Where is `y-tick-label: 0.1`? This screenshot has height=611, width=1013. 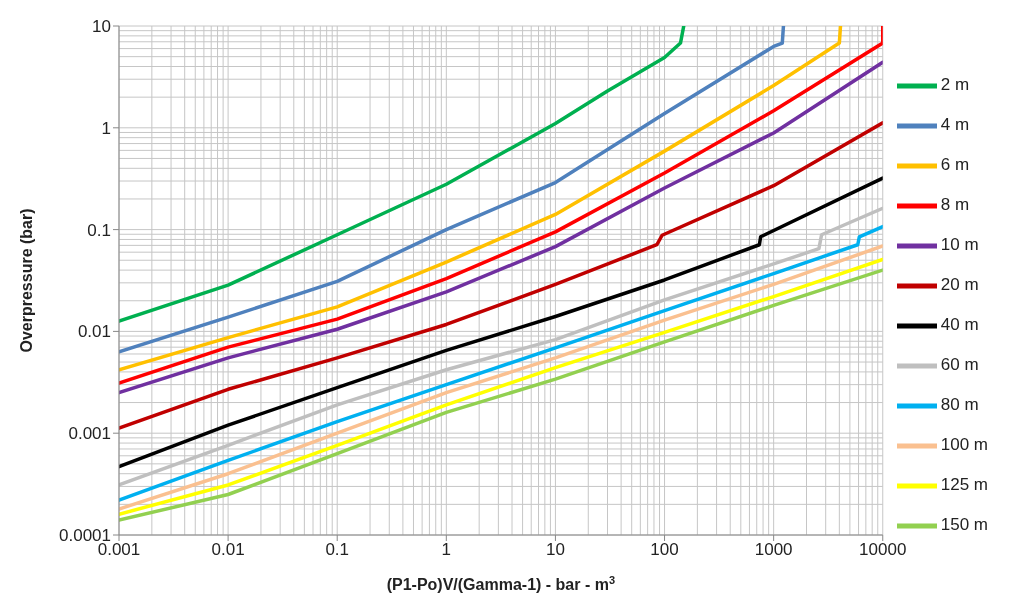 y-tick-label: 0.1 is located at coordinates (99, 230).